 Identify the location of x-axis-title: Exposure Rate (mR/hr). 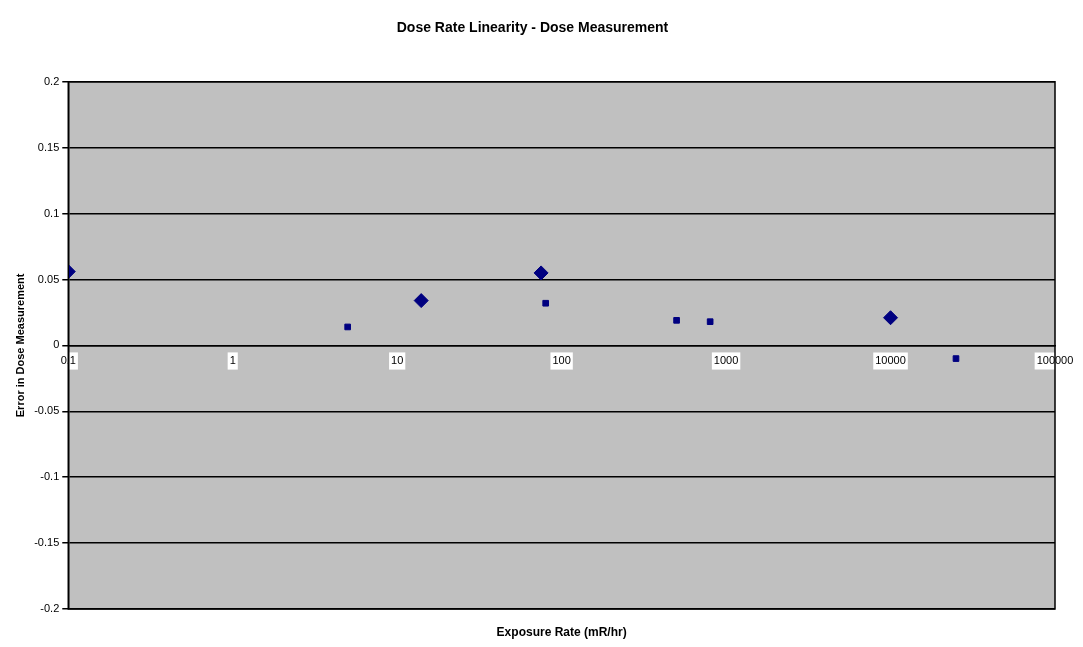
(561, 632).